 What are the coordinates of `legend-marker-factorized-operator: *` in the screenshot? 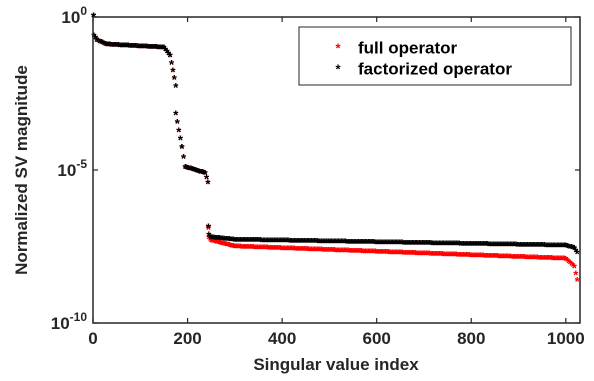 It's located at (338, 69).